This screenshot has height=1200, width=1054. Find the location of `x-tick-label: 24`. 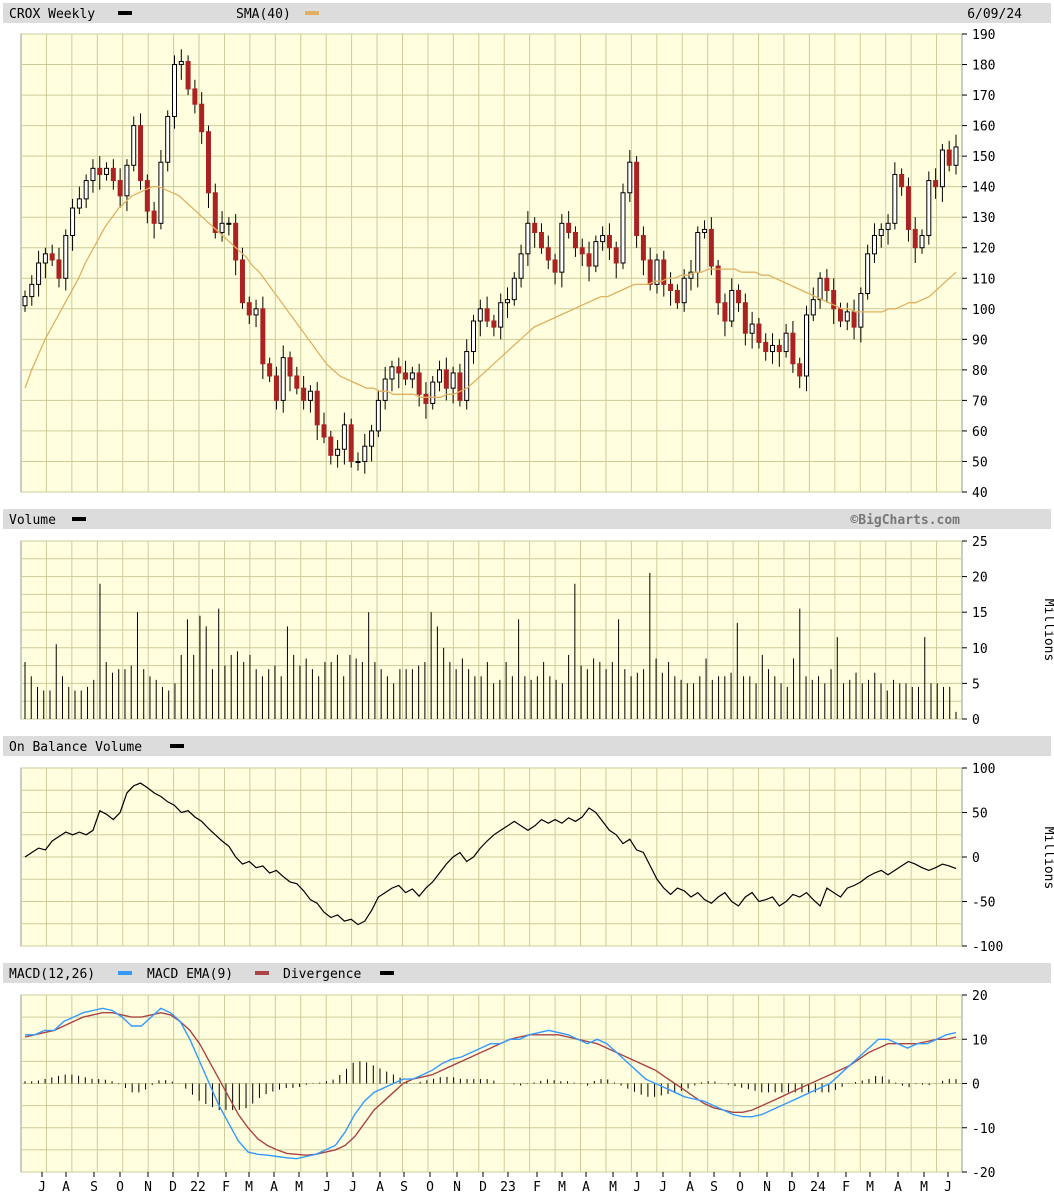

x-tick-label: 24 is located at coordinates (818, 1187).